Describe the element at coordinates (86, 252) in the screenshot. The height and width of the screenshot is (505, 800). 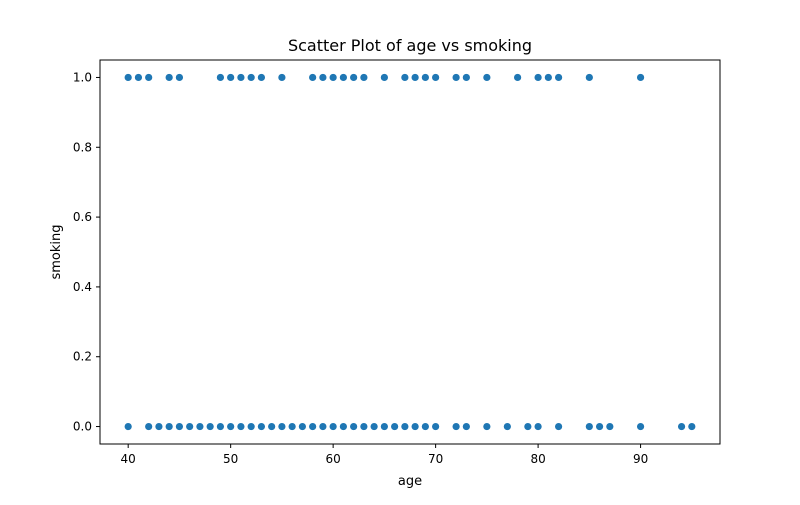
I see `y-axis: 0.0 0.2 0.4 0.6 0.8 1.0` at that location.